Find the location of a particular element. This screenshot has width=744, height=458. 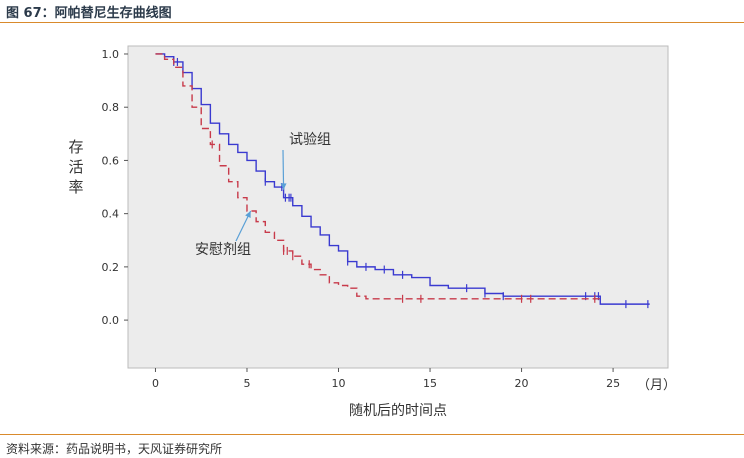

source-note: 资料来源：药品说明书，天风证券研究所 is located at coordinates (114, 449).